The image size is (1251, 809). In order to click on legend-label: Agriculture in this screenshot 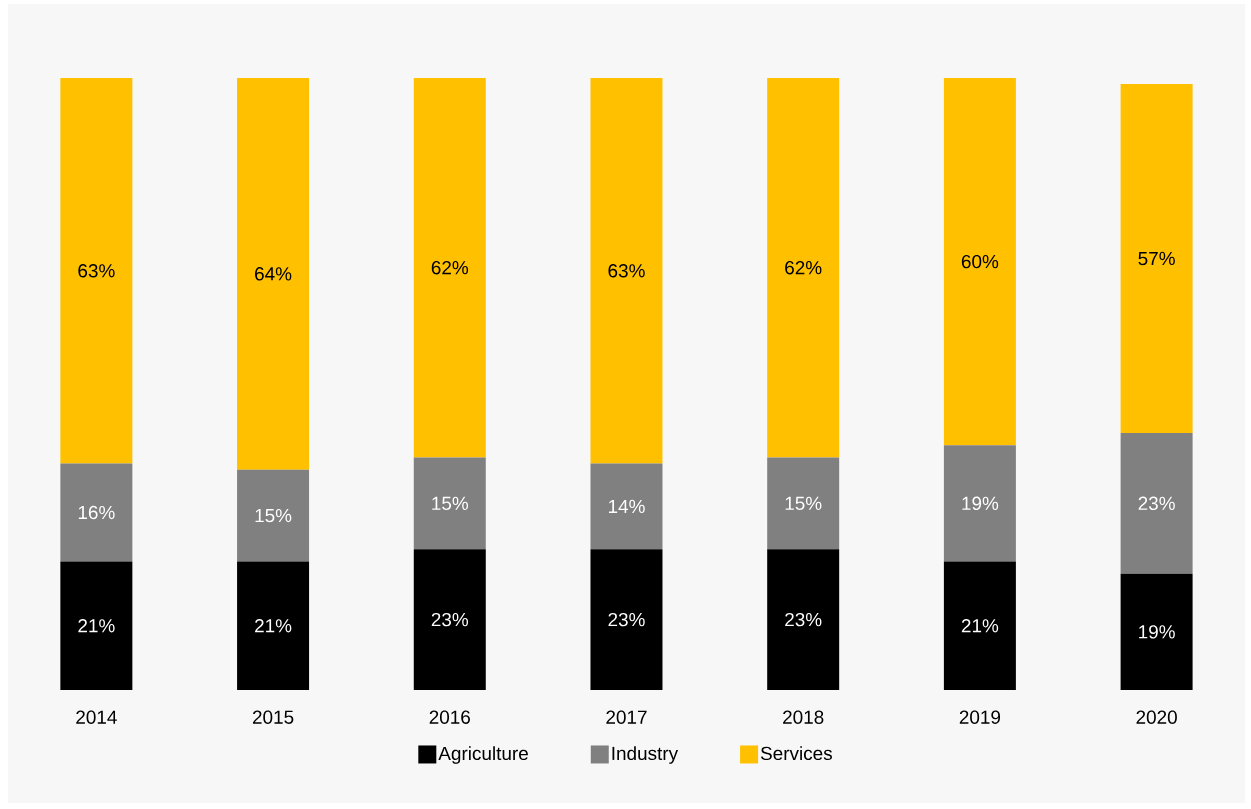, I will do `click(483, 755)`.